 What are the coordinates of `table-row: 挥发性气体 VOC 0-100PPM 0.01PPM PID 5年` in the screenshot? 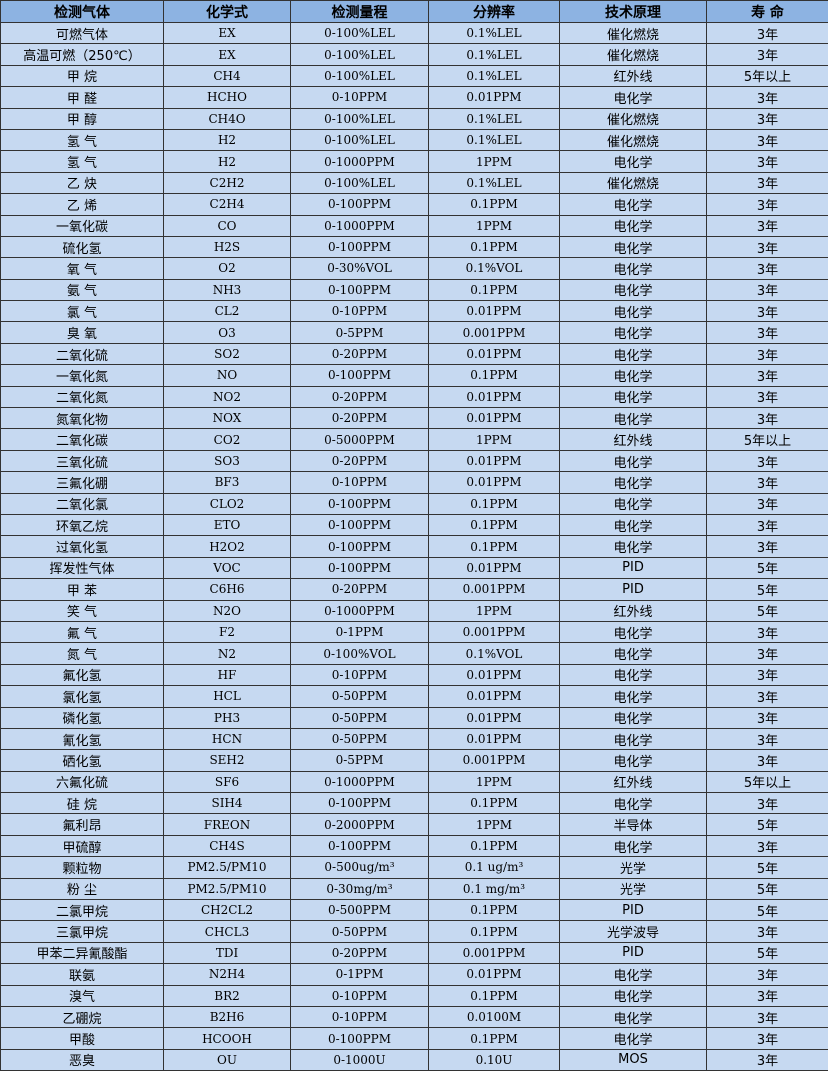 It's located at (414, 568).